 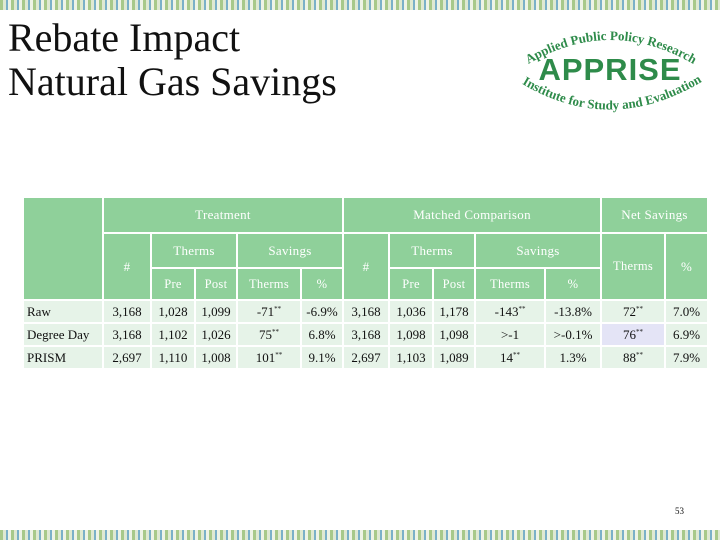 What do you see at coordinates (454, 357) in the screenshot?
I see `comparison-post: 1,089` at bounding box center [454, 357].